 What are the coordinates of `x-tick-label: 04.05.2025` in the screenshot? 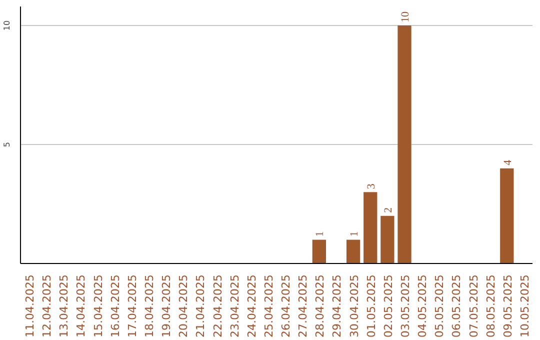 It's located at (423, 306).